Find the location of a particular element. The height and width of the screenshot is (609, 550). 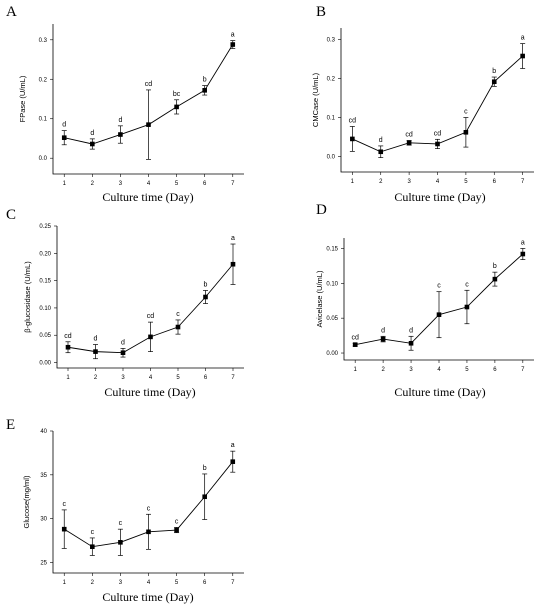

y-axis-label: CMCase (U/mL) is located at coordinates (315, 99).